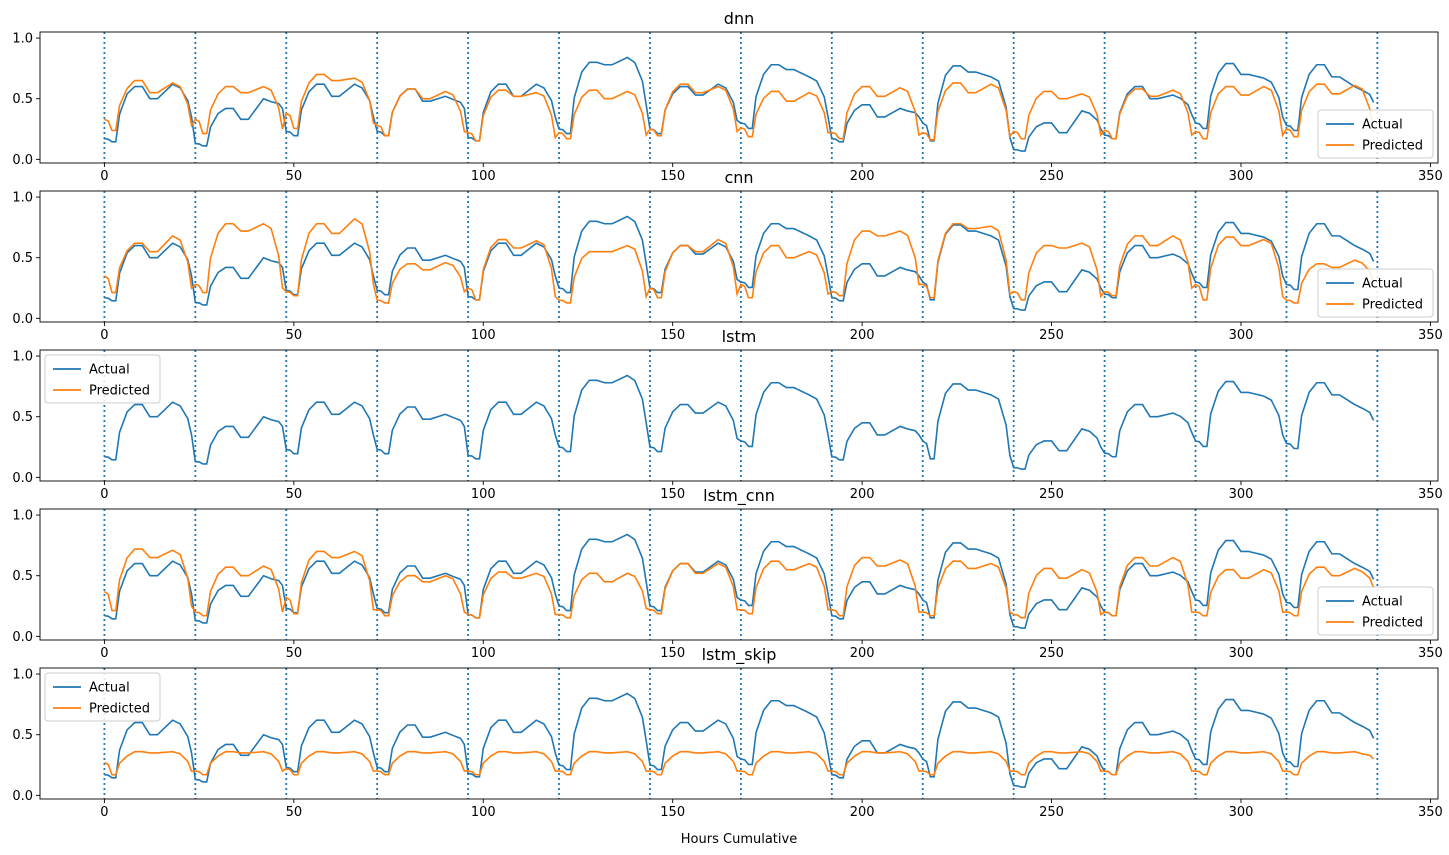  Describe the element at coordinates (738, 177) in the screenshot. I see `subplot-title: cnn` at that location.